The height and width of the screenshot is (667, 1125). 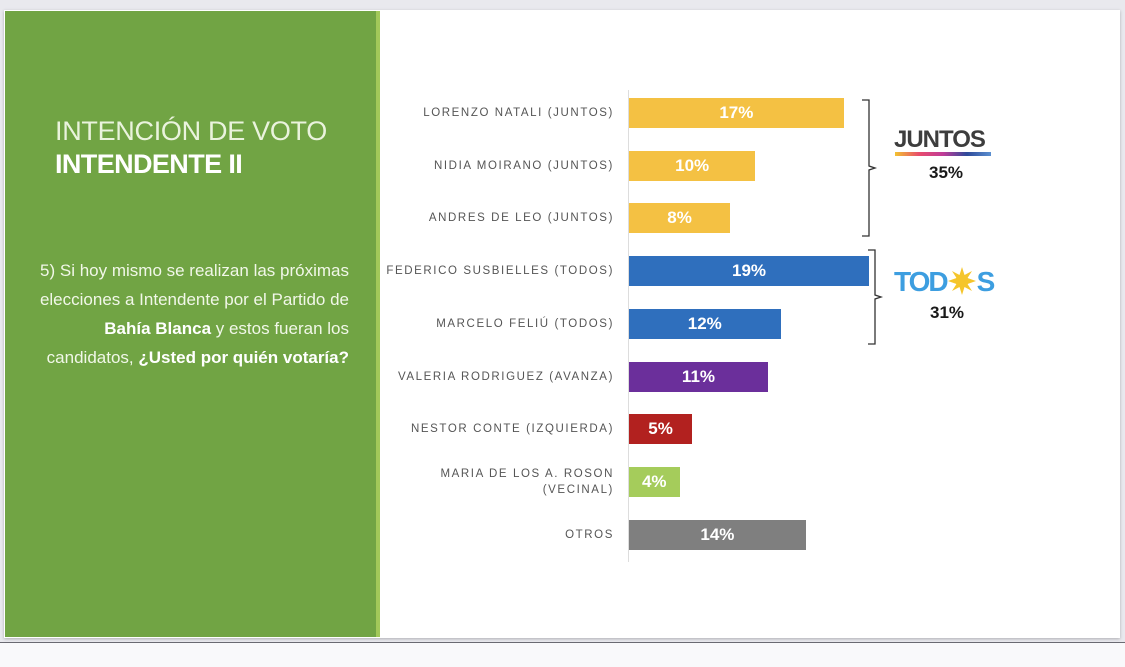 What do you see at coordinates (870, 168) in the screenshot?
I see `juntos-brace` at bounding box center [870, 168].